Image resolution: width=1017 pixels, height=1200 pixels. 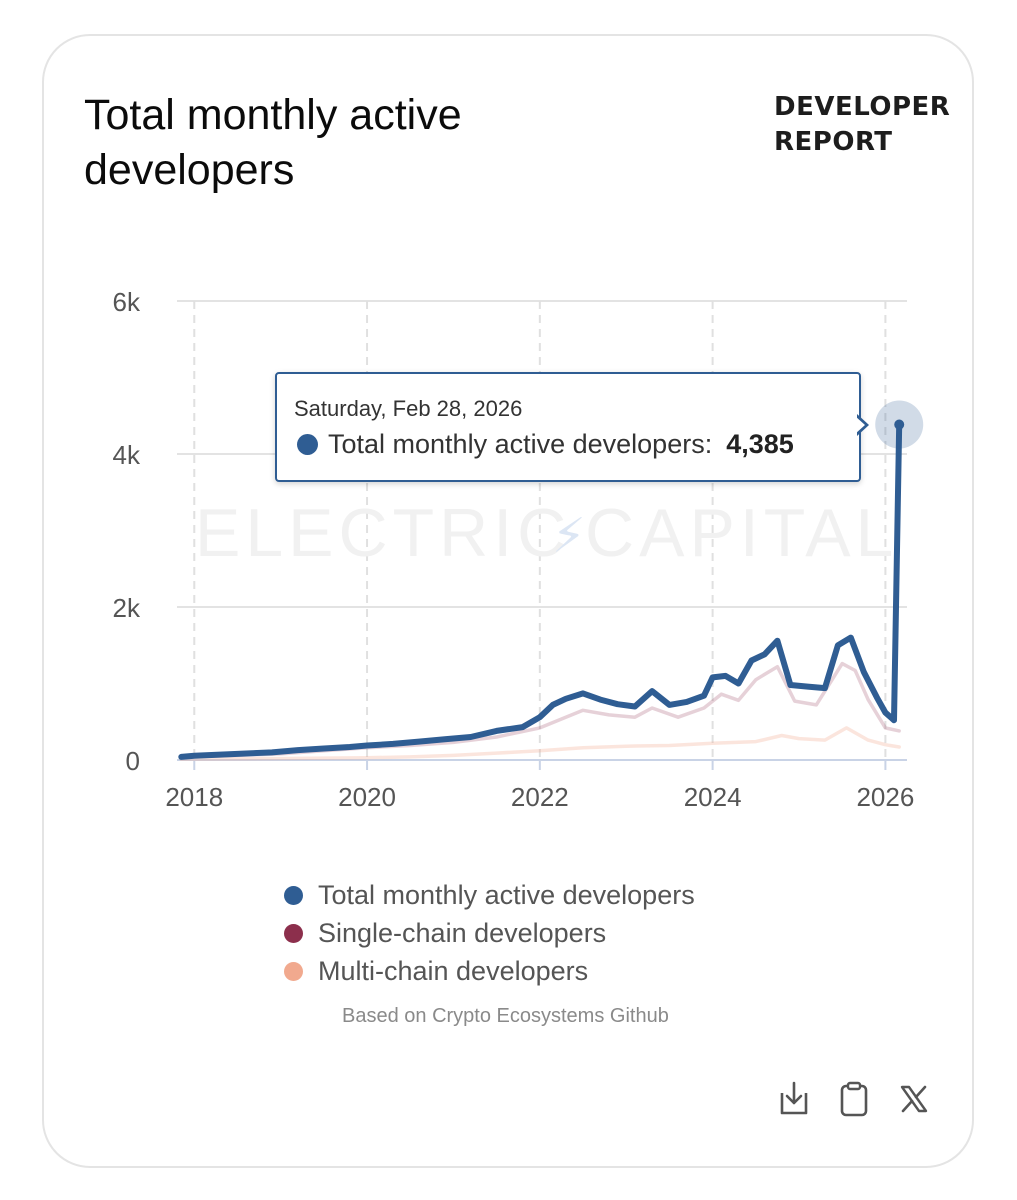 I want to click on copy-button, so click(x=854, y=1099).